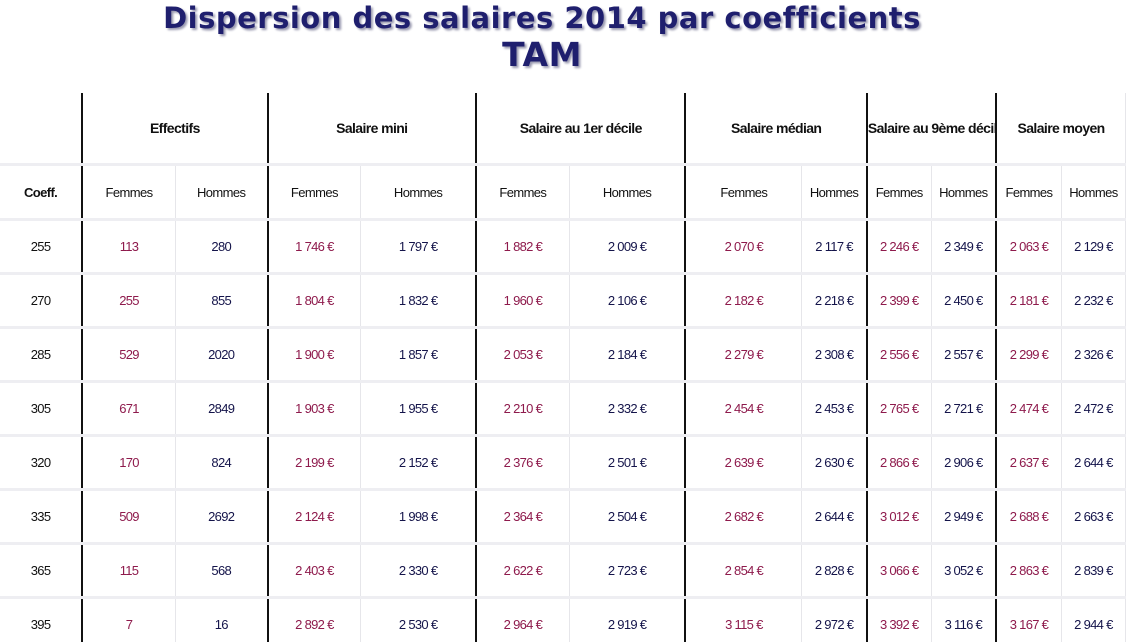  What do you see at coordinates (222, 517) in the screenshot?
I see `male-value-cell: 2692` at bounding box center [222, 517].